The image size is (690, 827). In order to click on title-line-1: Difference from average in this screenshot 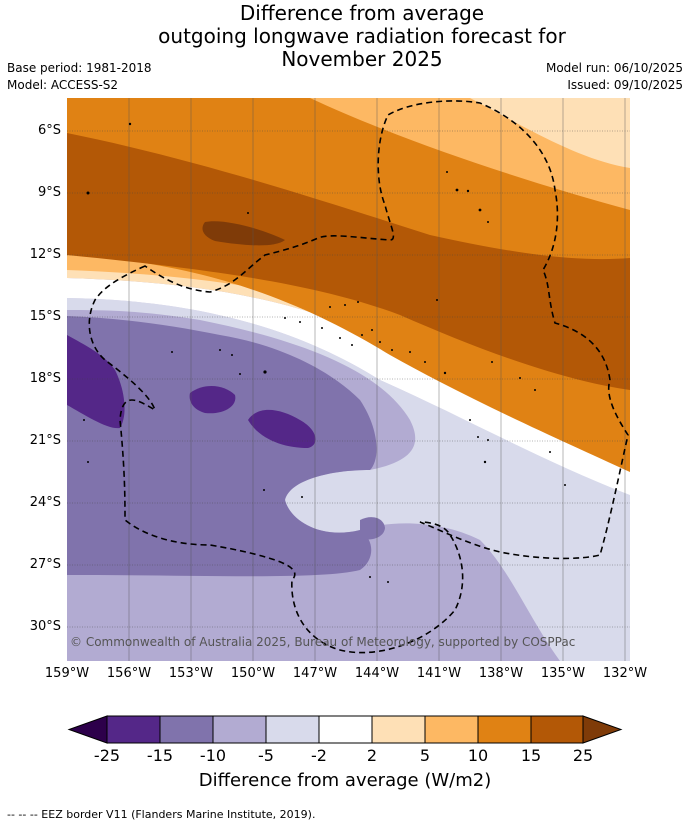, I will do `click(362, 13)`.